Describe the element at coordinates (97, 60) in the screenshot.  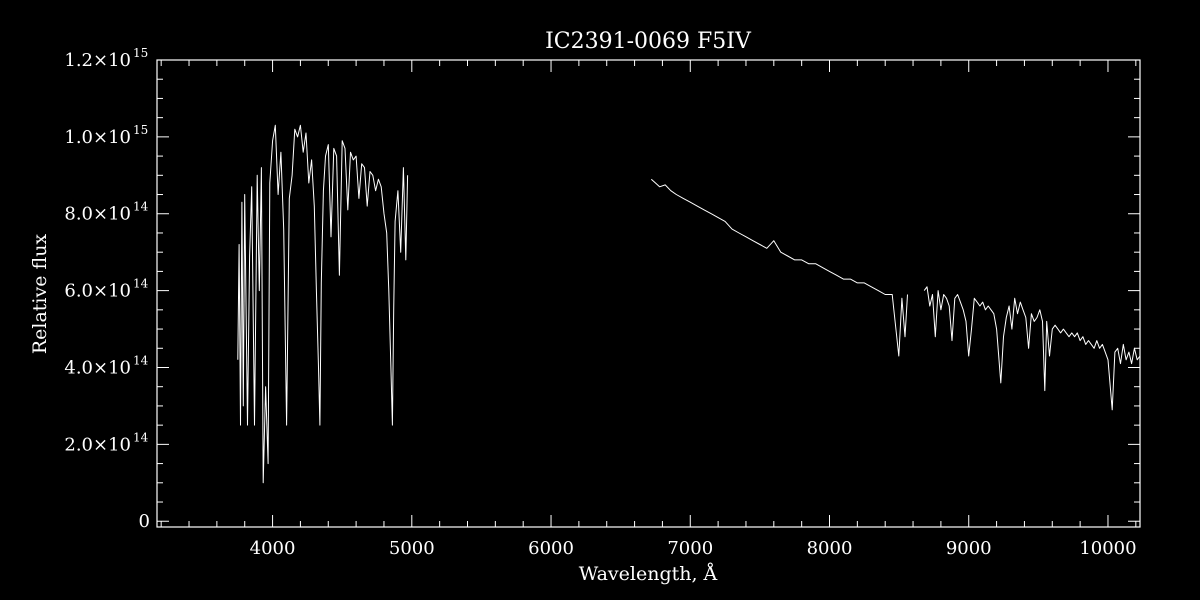
I see `y-tick-label: 1.2×10` at that location.